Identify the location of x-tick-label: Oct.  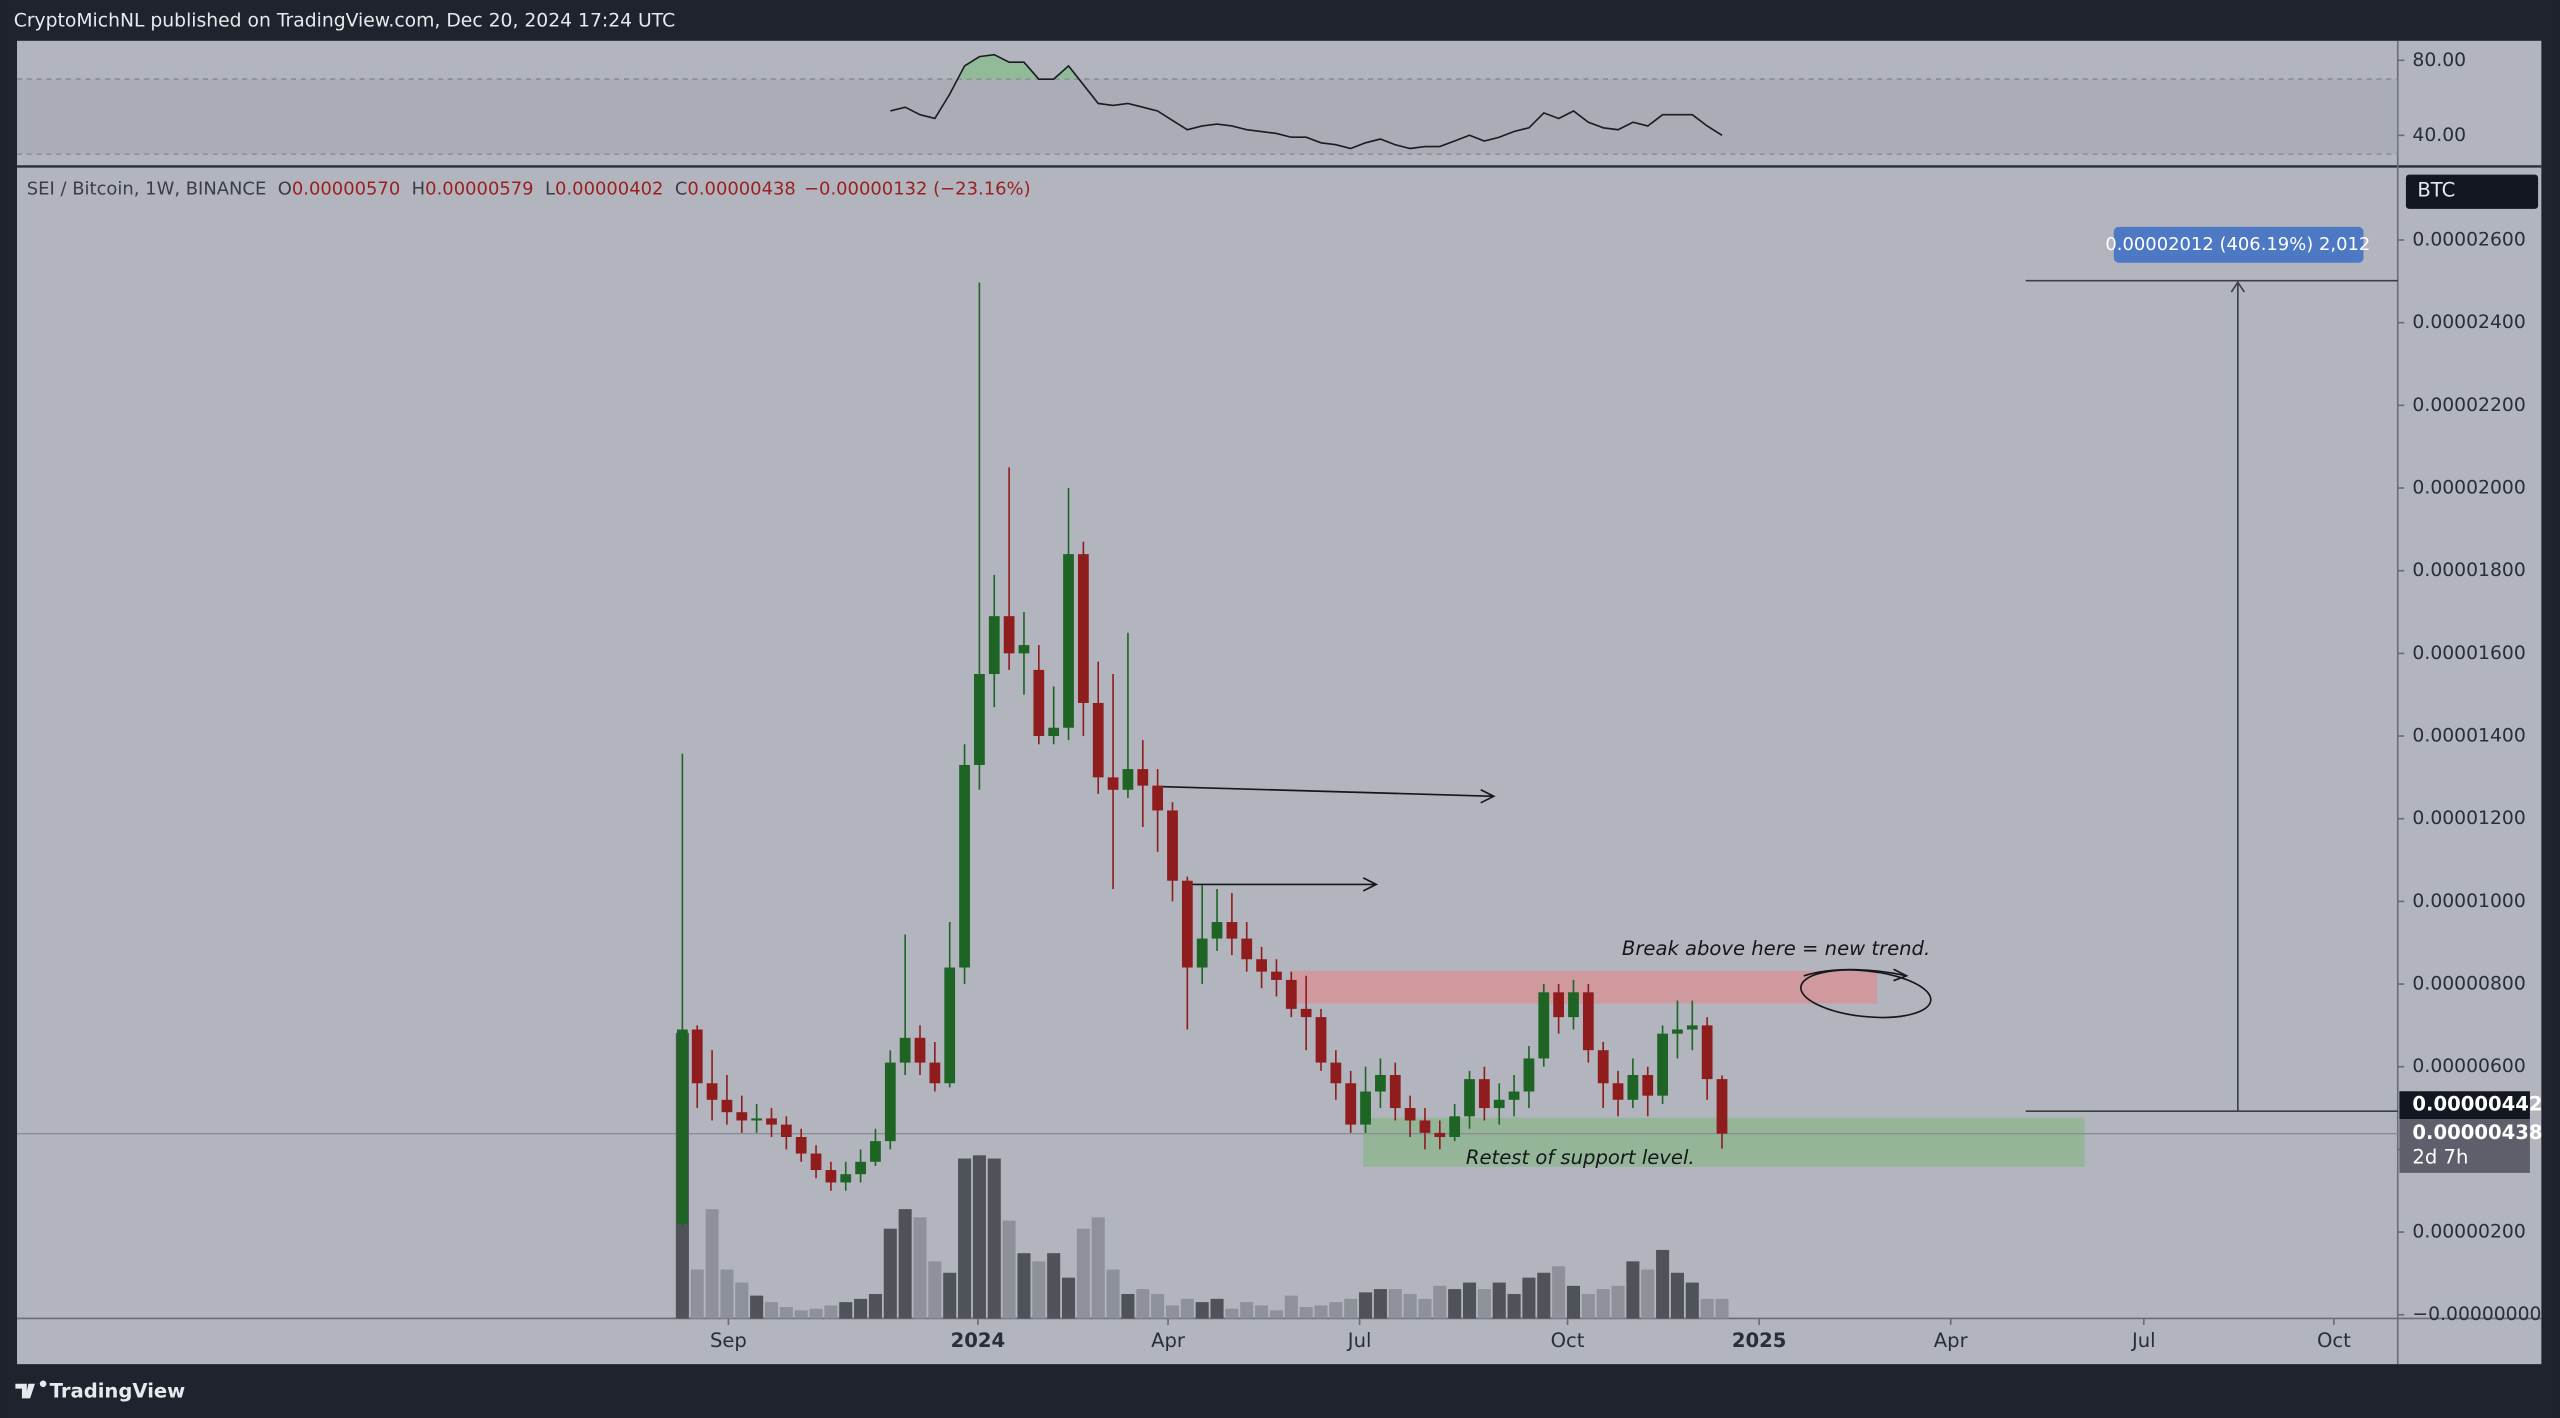
(1568, 1340).